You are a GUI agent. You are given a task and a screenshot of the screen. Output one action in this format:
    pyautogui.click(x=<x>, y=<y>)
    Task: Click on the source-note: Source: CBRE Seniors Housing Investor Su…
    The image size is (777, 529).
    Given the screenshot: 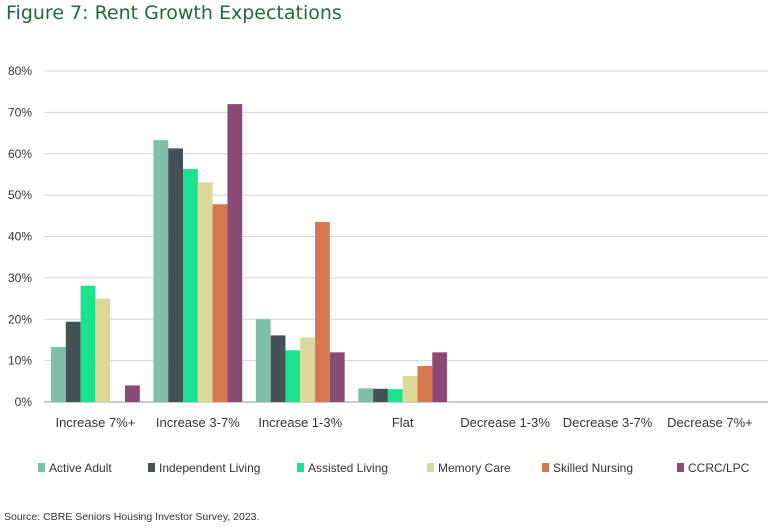 What is the action you would take?
    pyautogui.click(x=132, y=517)
    